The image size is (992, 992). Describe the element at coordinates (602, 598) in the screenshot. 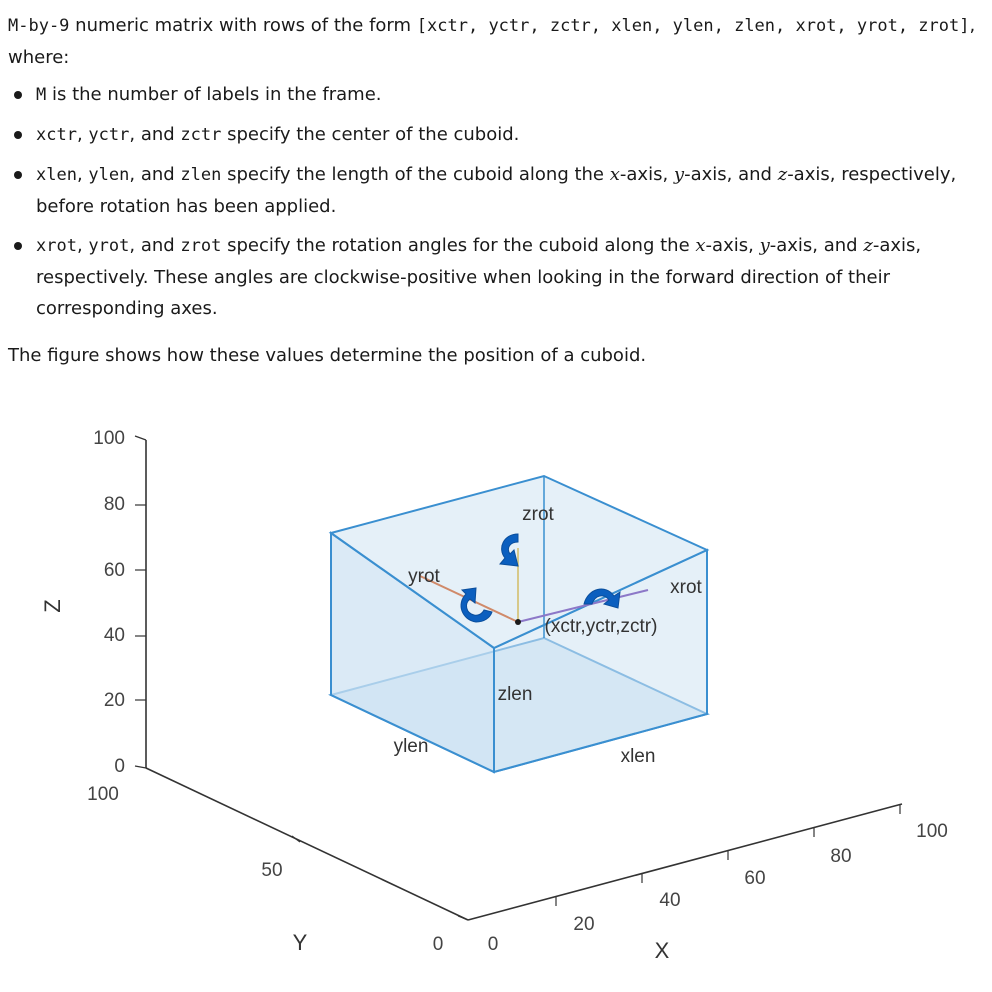

I see `xrot-arrow-icon` at that location.